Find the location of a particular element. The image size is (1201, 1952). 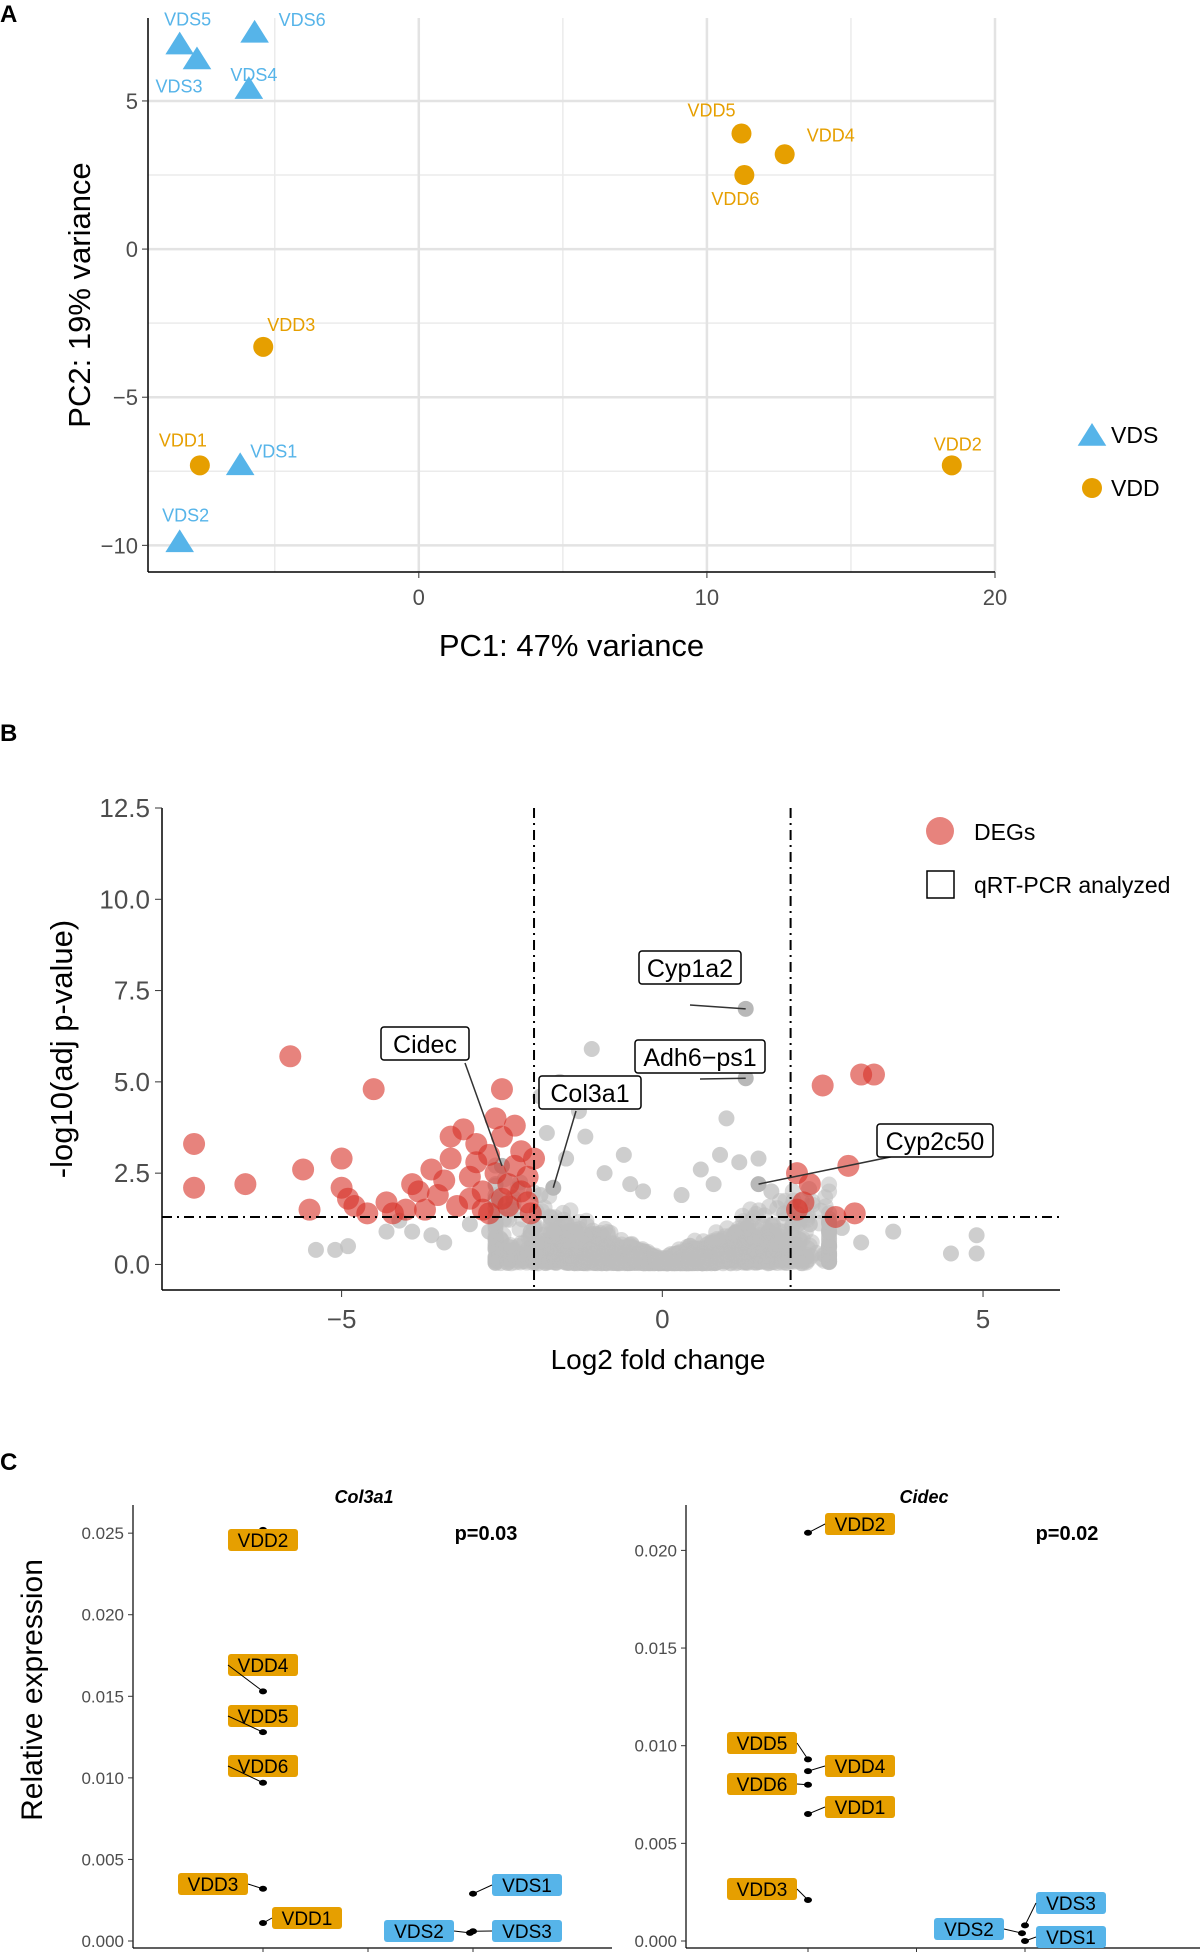

point-label: VDS3 is located at coordinates (178, 86).